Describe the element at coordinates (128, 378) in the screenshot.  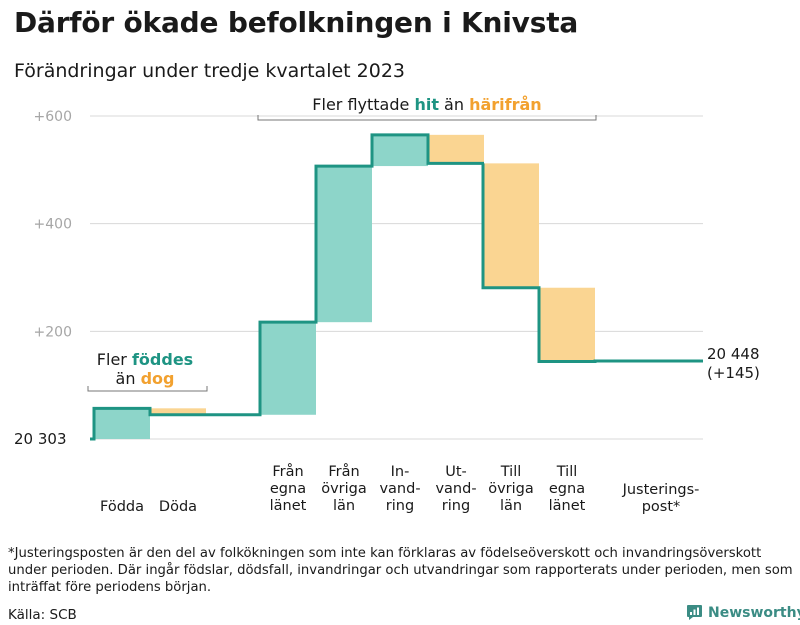
I see `births-annotation-mid: än` at that location.